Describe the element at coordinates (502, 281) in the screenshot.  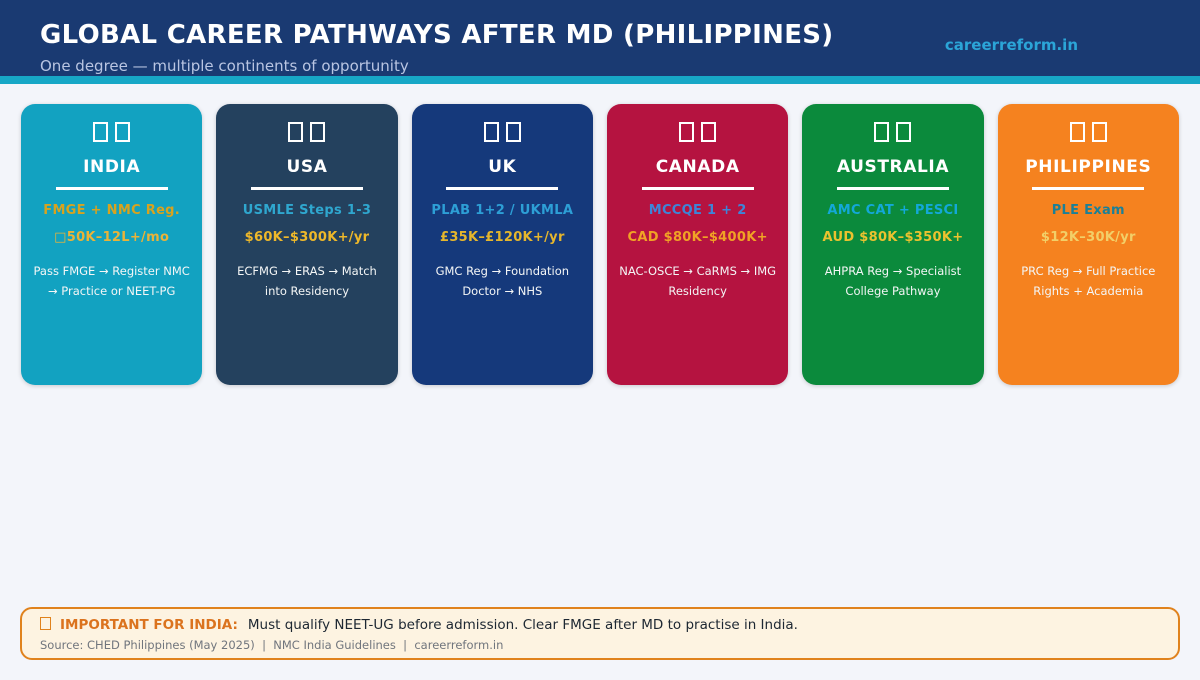
I see `pathway-steps: GMC Reg → Foundation Doctor → NHS` at that location.